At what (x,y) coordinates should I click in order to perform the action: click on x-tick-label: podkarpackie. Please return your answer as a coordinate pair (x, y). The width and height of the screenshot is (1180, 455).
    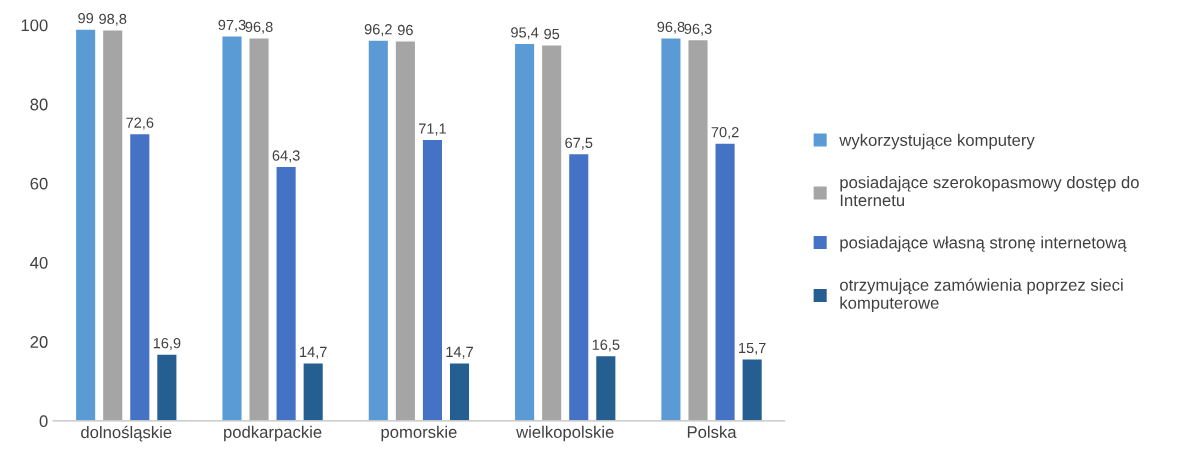
    Looking at the image, I should click on (273, 433).